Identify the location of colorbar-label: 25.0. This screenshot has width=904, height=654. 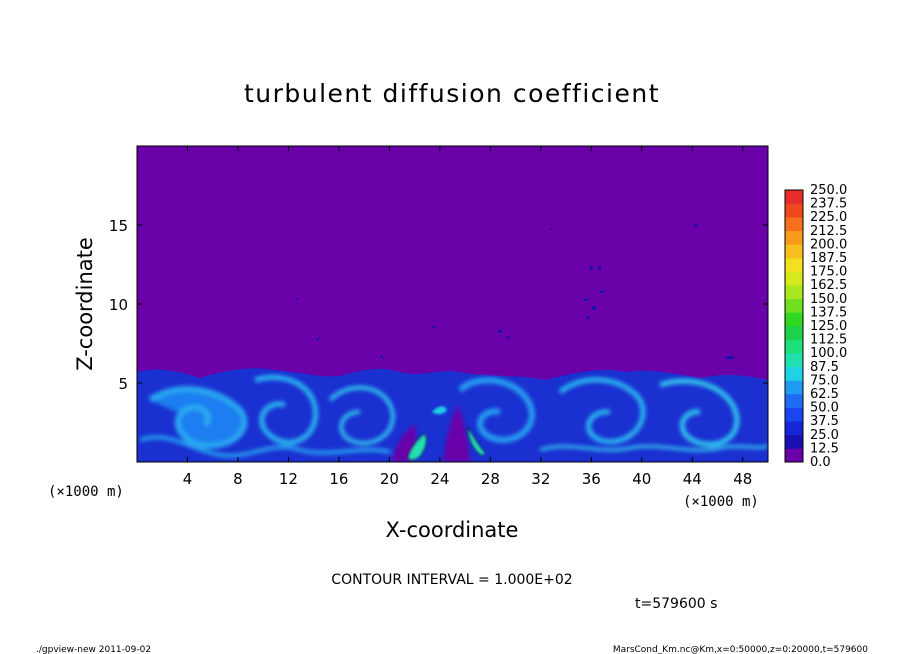
(824, 435).